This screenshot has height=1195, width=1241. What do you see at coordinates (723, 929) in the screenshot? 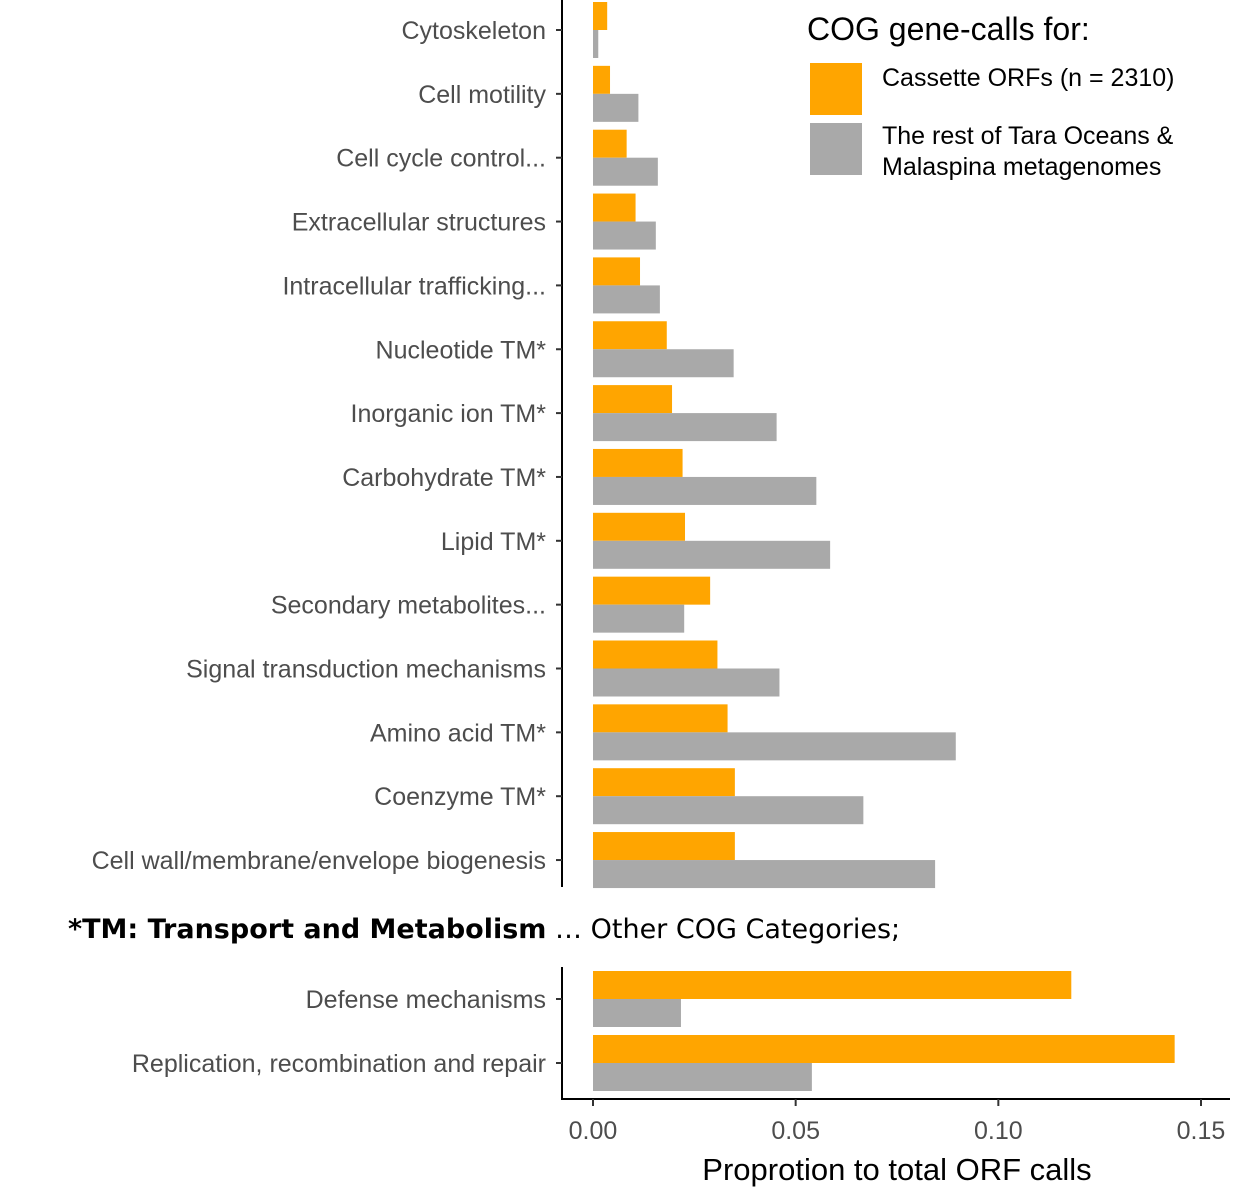
I see `tm-footnote-normal: … Other COG Categories;` at bounding box center [723, 929].